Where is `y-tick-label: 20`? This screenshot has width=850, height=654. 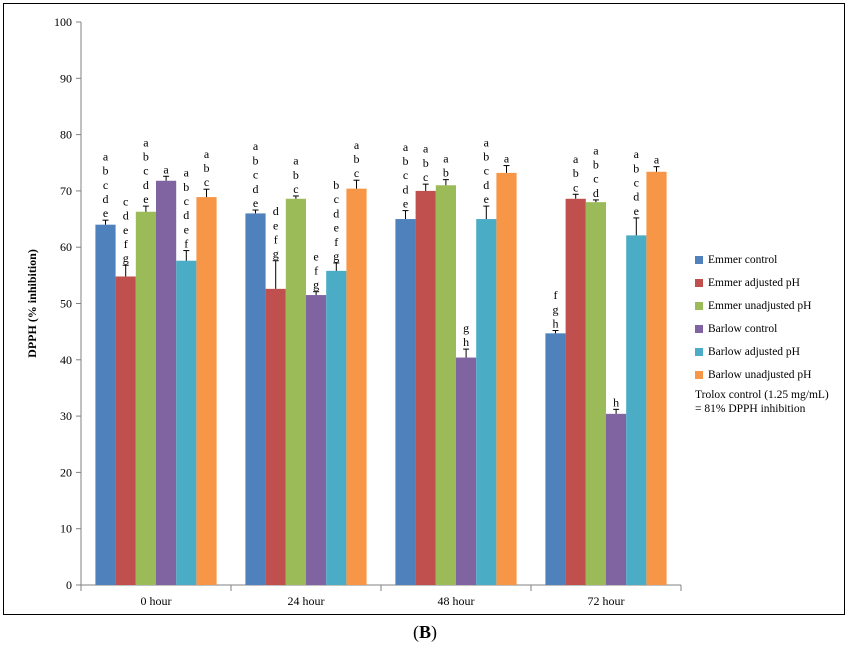 y-tick-label: 20 is located at coordinates (66, 472).